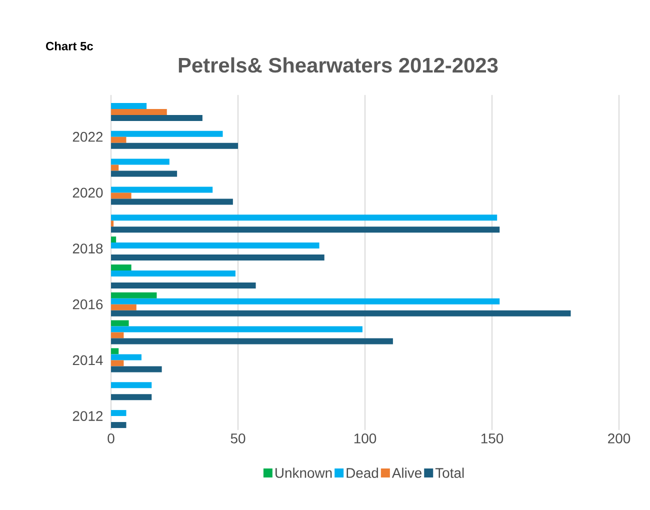 The width and height of the screenshot is (650, 510). Describe the element at coordinates (87, 249) in the screenshot. I see `y-tick-label: 2018` at that location.